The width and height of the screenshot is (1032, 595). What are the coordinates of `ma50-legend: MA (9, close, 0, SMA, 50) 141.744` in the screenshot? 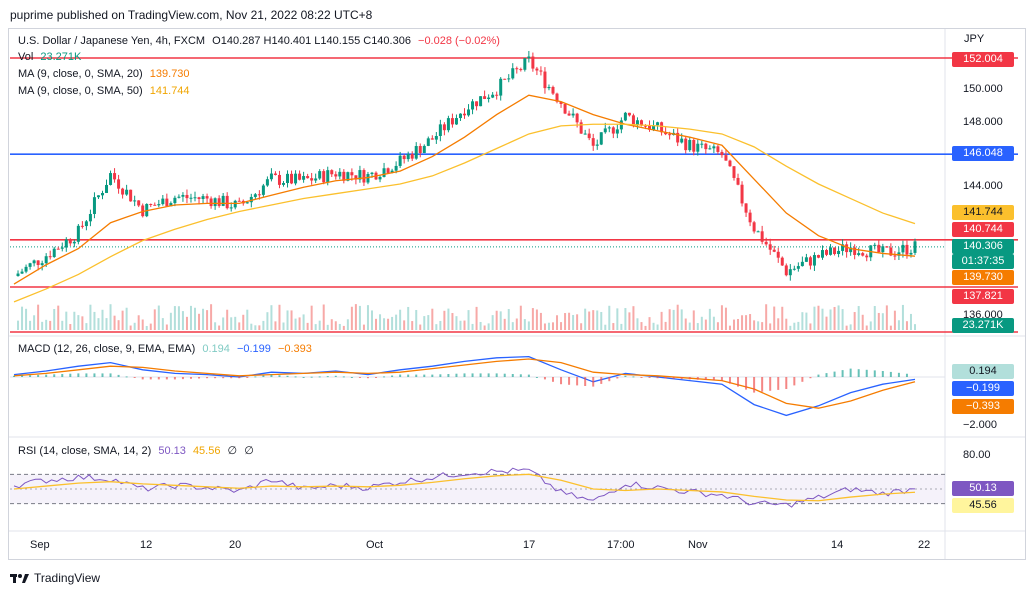 It's located at (104, 91).